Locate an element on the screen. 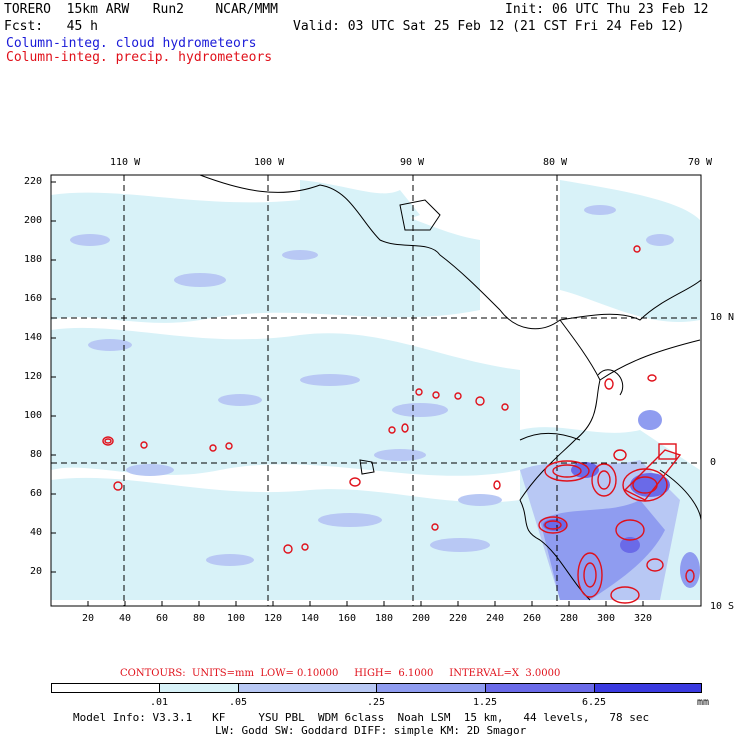  colorbar-units: mm is located at coordinates (703, 702).